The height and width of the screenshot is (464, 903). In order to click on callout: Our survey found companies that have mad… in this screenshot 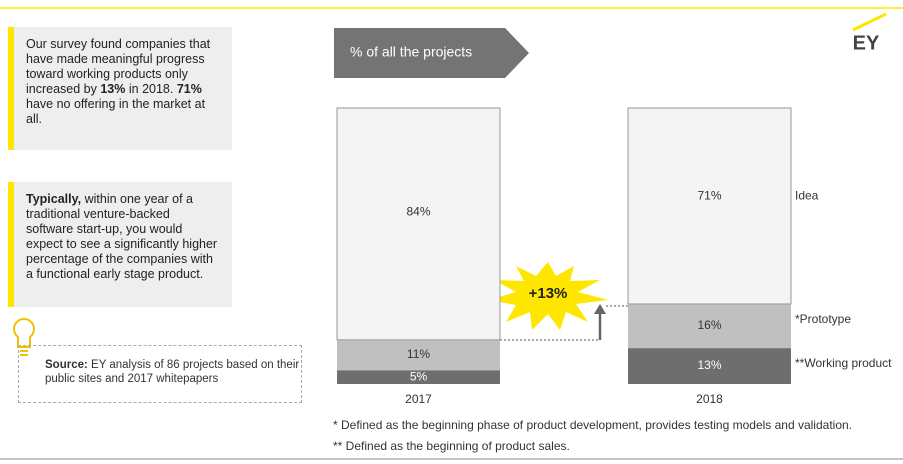, I will do `click(120, 88)`.